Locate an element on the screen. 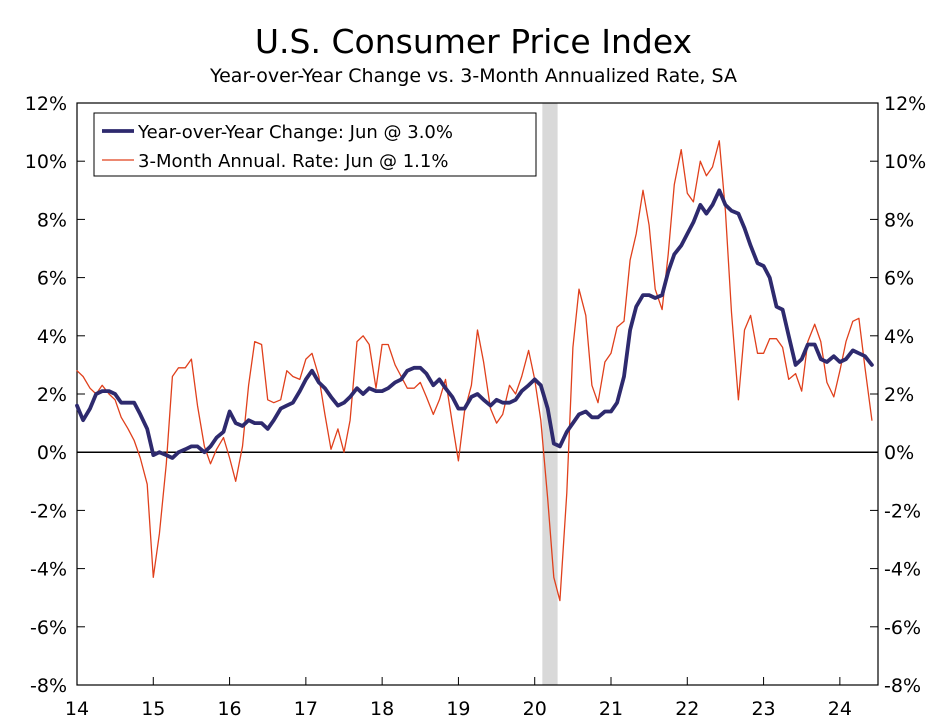 The image size is (947, 727). x-tick-label: 20 is located at coordinates (535, 709).